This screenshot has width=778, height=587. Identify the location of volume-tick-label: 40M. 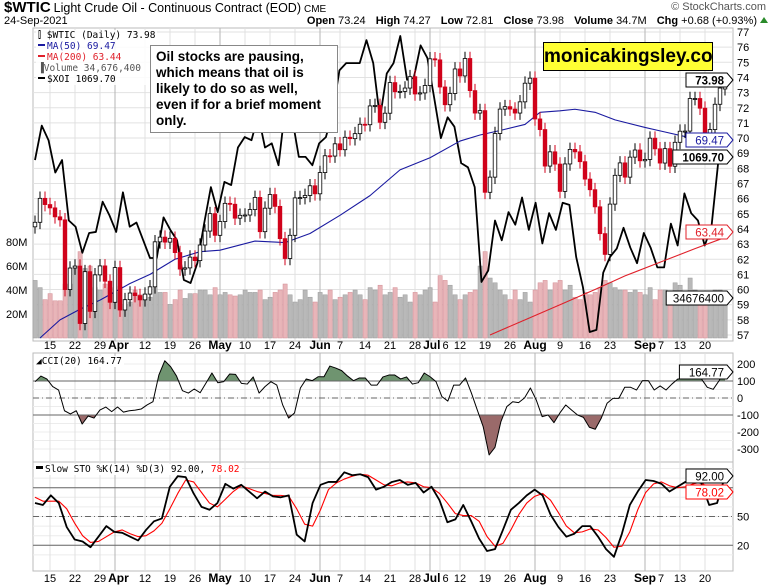
(16, 291).